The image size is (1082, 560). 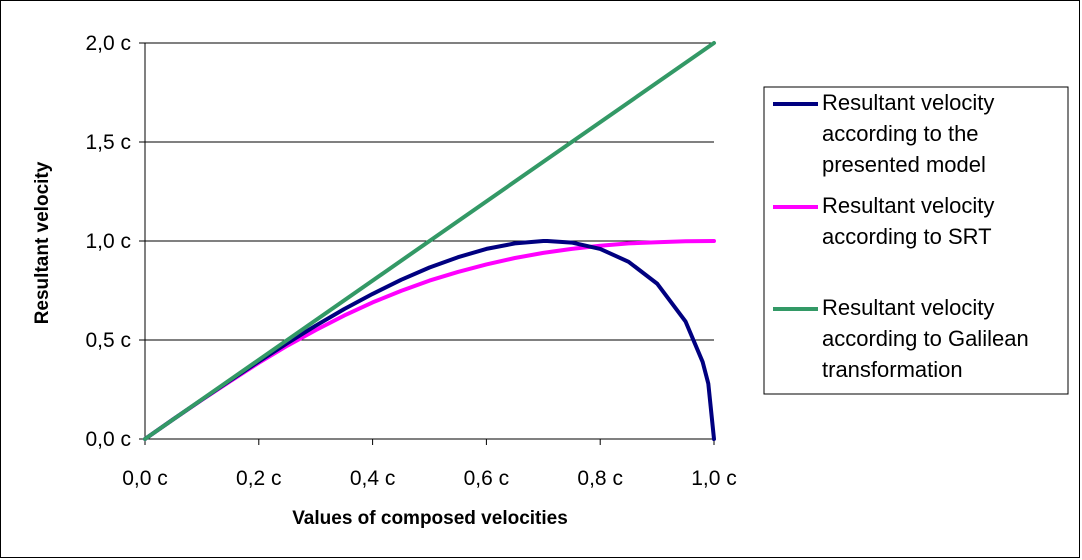 What do you see at coordinates (429, 478) in the screenshot?
I see `x-tick-labels: 0,0 c 0,2 c 0,4 c 0,6 c 0,8 c 1,0 c` at bounding box center [429, 478].